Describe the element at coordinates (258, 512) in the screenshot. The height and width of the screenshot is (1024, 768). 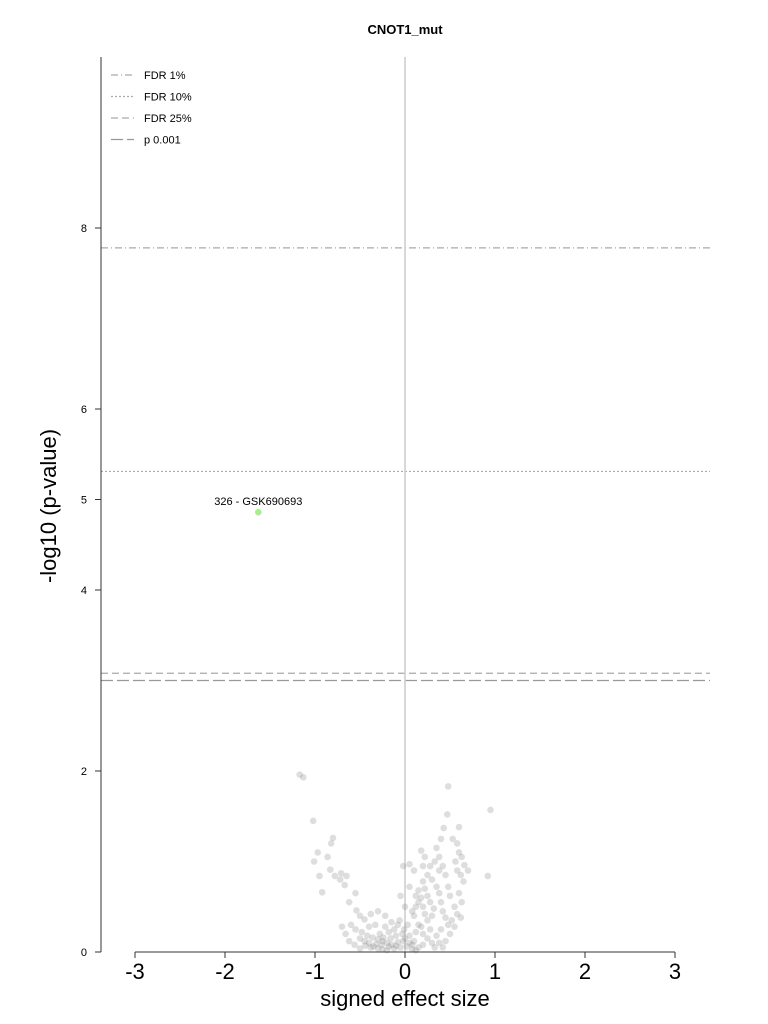
I see `highlight-point` at that location.